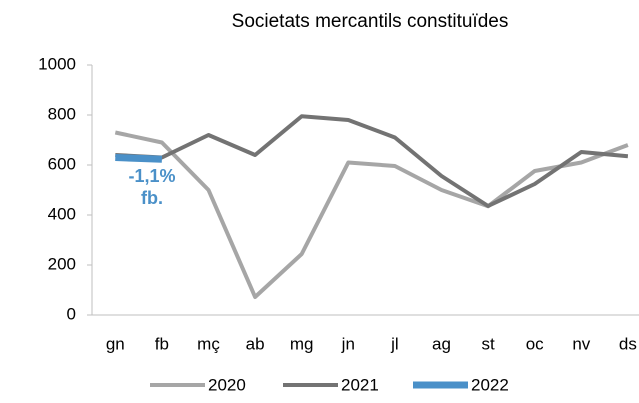 The width and height of the screenshot is (639, 403). Describe the element at coordinates (488, 343) in the screenshot. I see `x-tick-label: st` at that location.